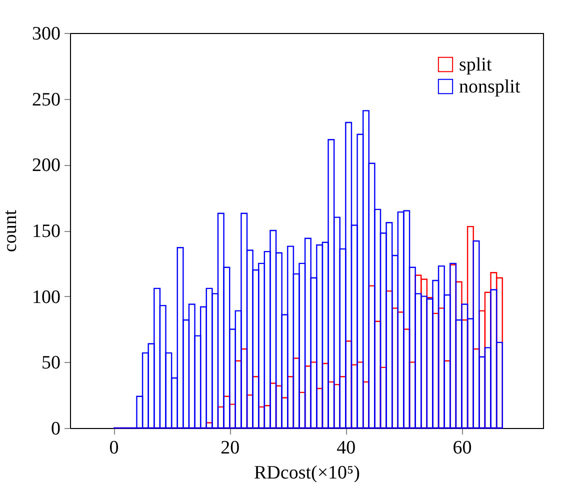 This screenshot has height=489, width=579. What do you see at coordinates (462, 448) in the screenshot?
I see `x-tick-label: 60` at bounding box center [462, 448].